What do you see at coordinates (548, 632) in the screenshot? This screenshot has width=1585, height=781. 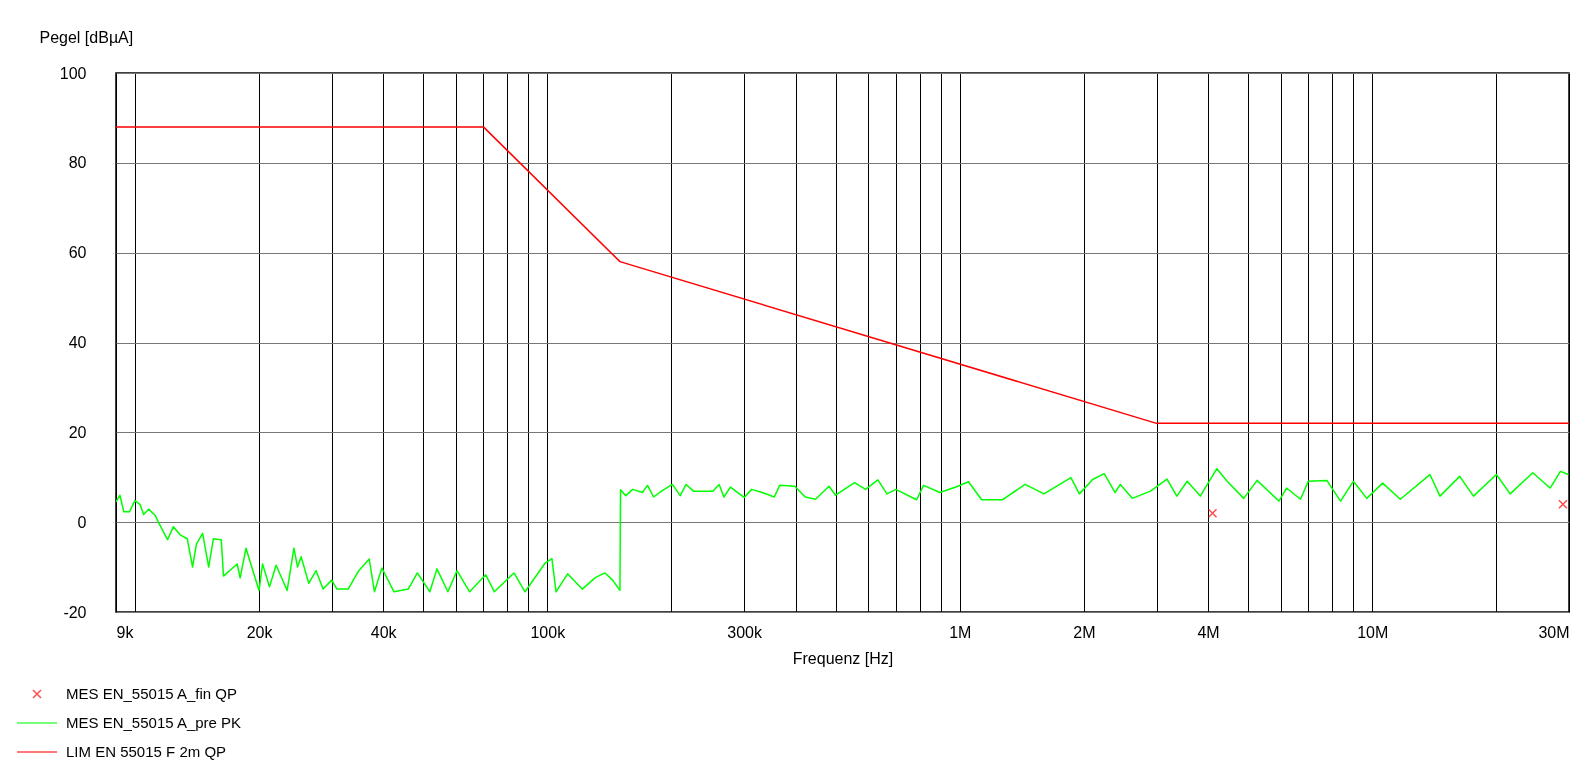 I see `x-tick-label: 100k` at bounding box center [548, 632].